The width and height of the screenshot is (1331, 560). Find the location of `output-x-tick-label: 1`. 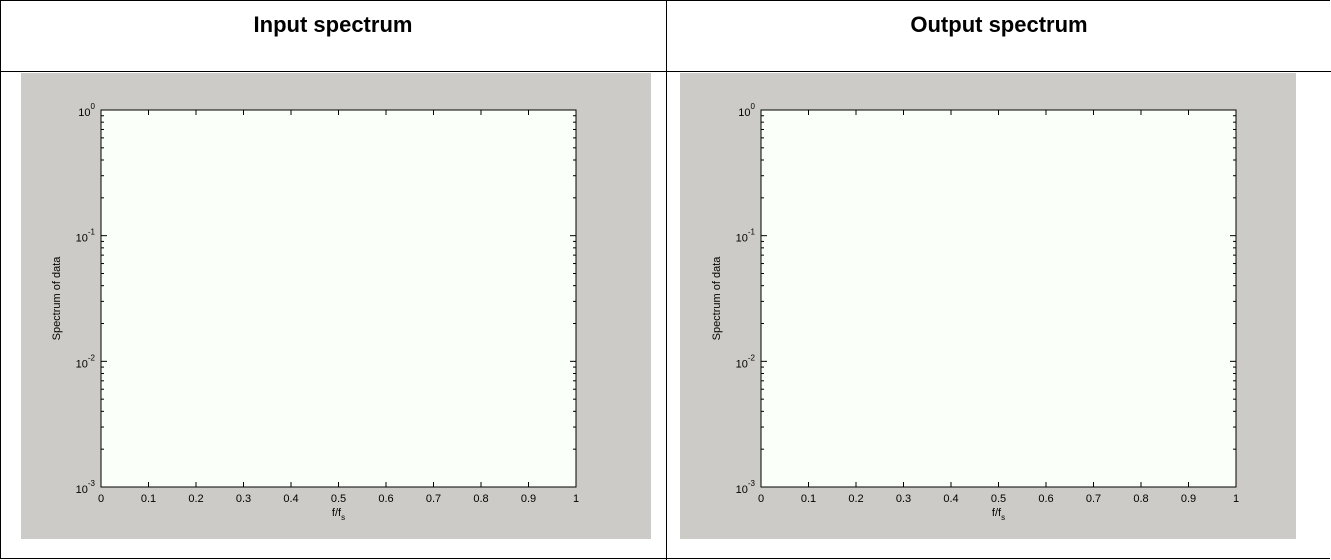

output-x-tick-label: 1 is located at coordinates (1236, 499).